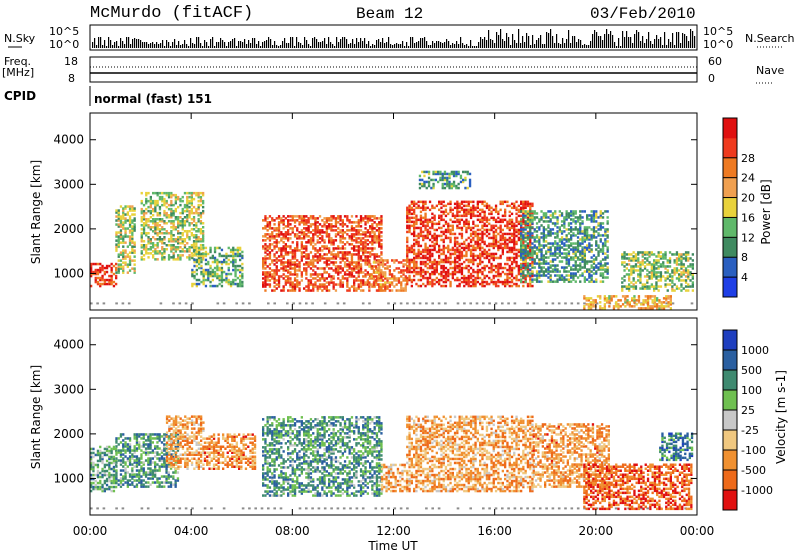 Image resolution: width=800 pixels, height=554 pixels. What do you see at coordinates (64, 31) in the screenshot?
I see `nsky-tick-top: 10^5` at bounding box center [64, 31].